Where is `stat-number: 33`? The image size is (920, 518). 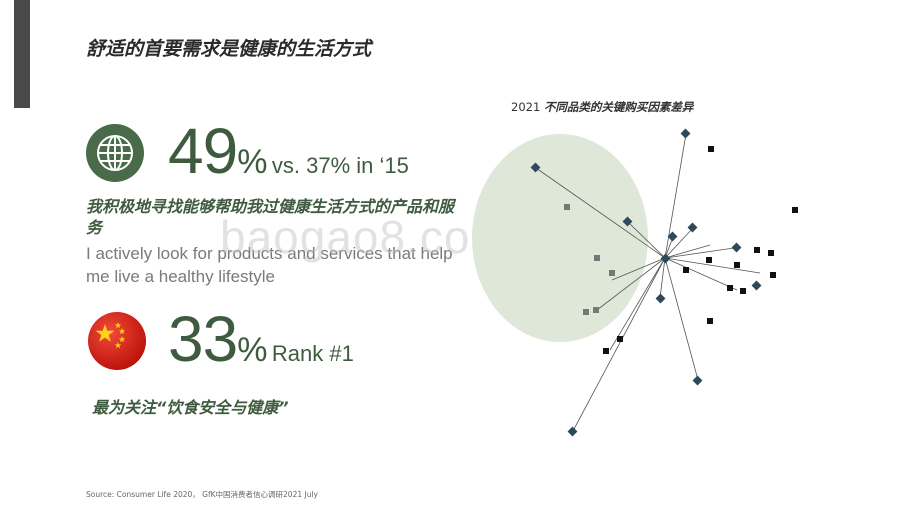 stat-number: 33 is located at coordinates (203, 339).